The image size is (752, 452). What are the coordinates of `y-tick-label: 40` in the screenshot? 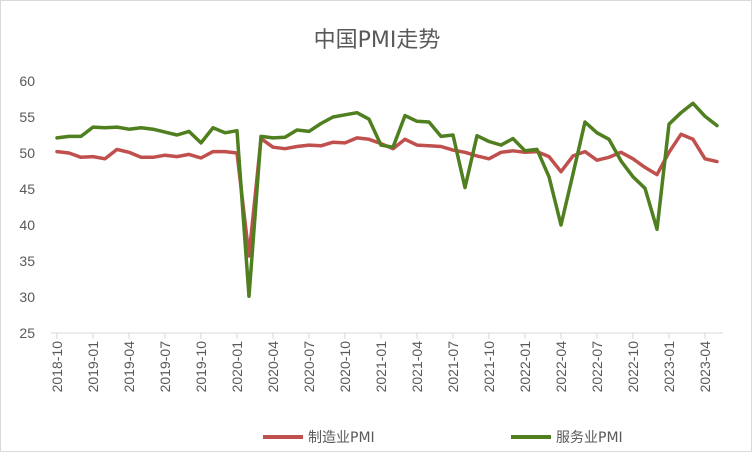 It's located at (27, 225).